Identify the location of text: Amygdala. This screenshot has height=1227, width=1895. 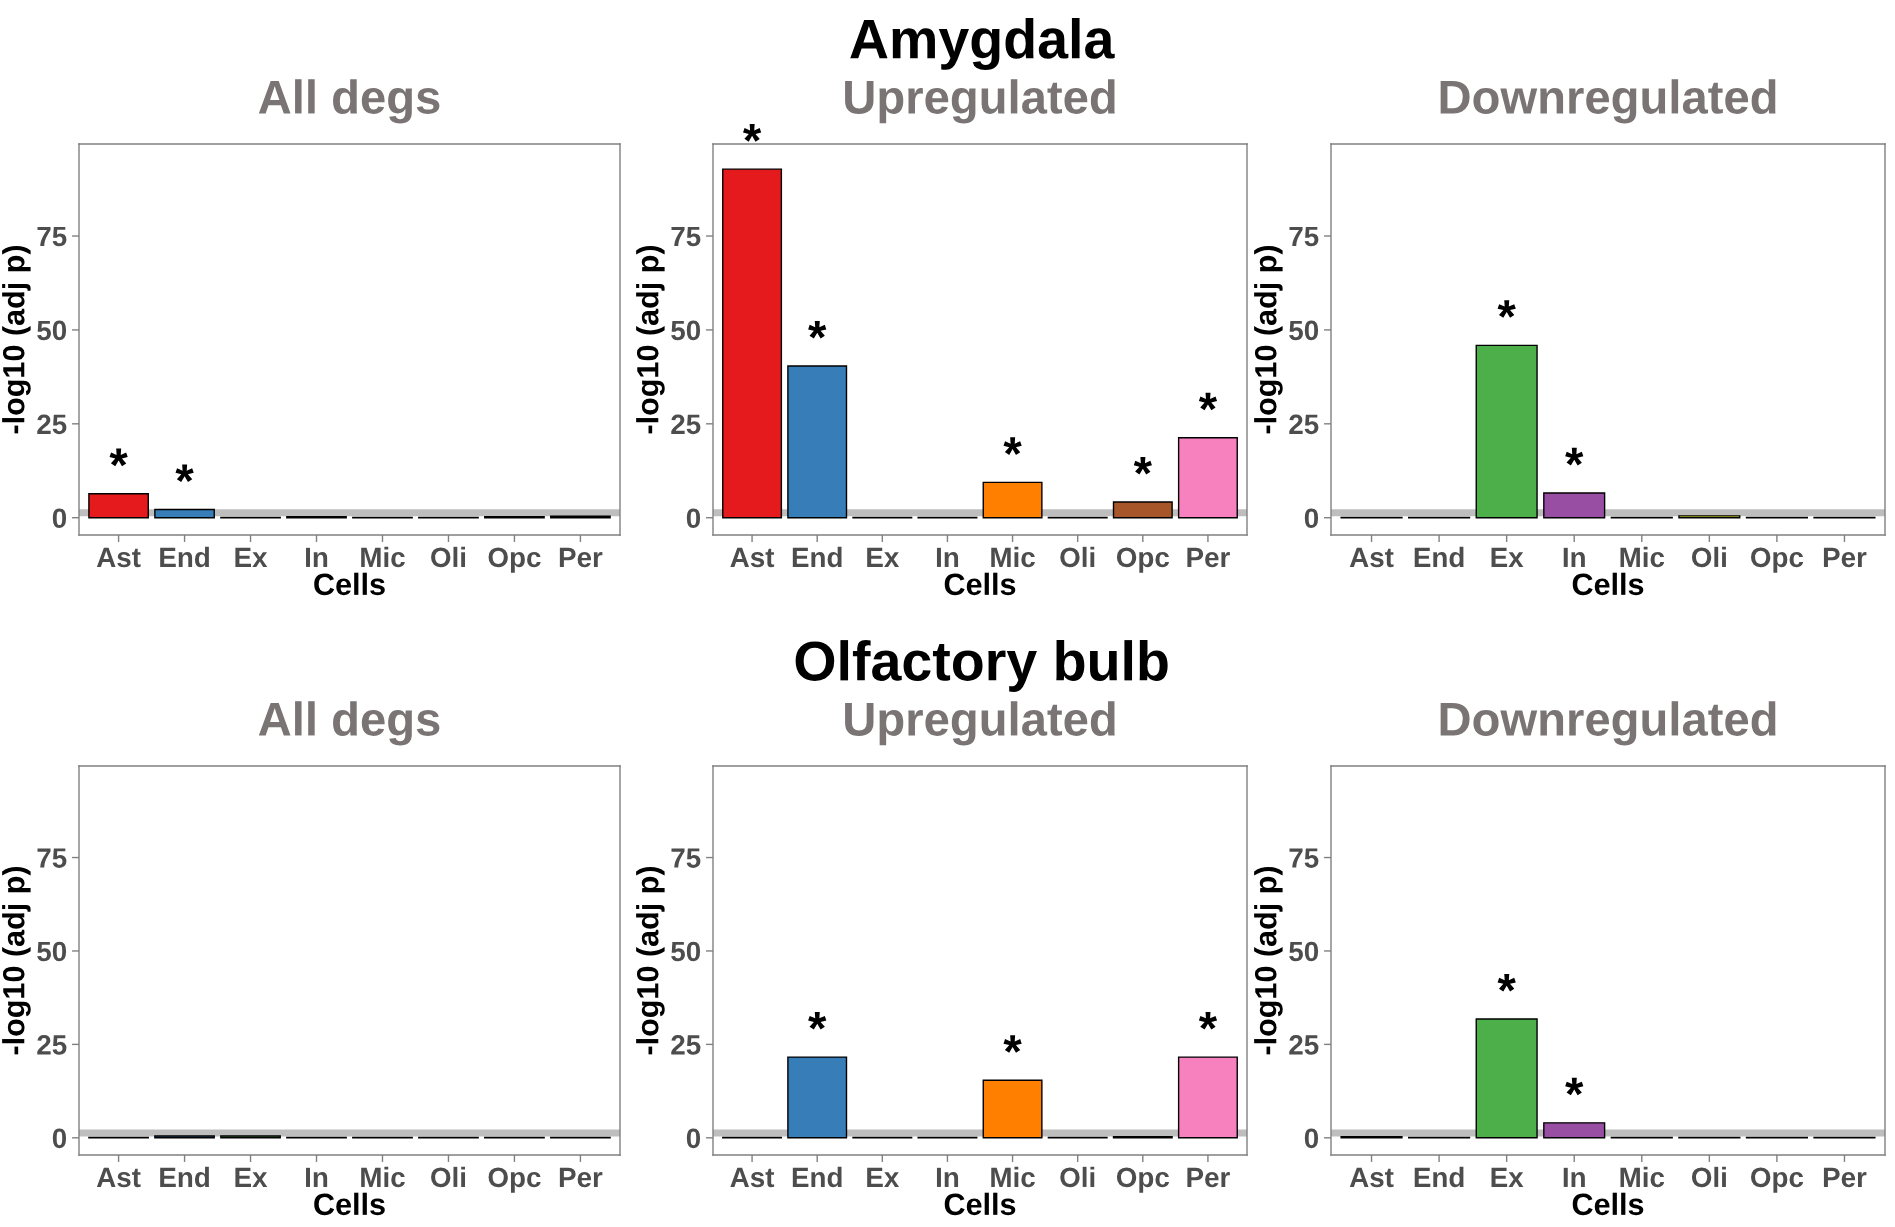
(982, 44).